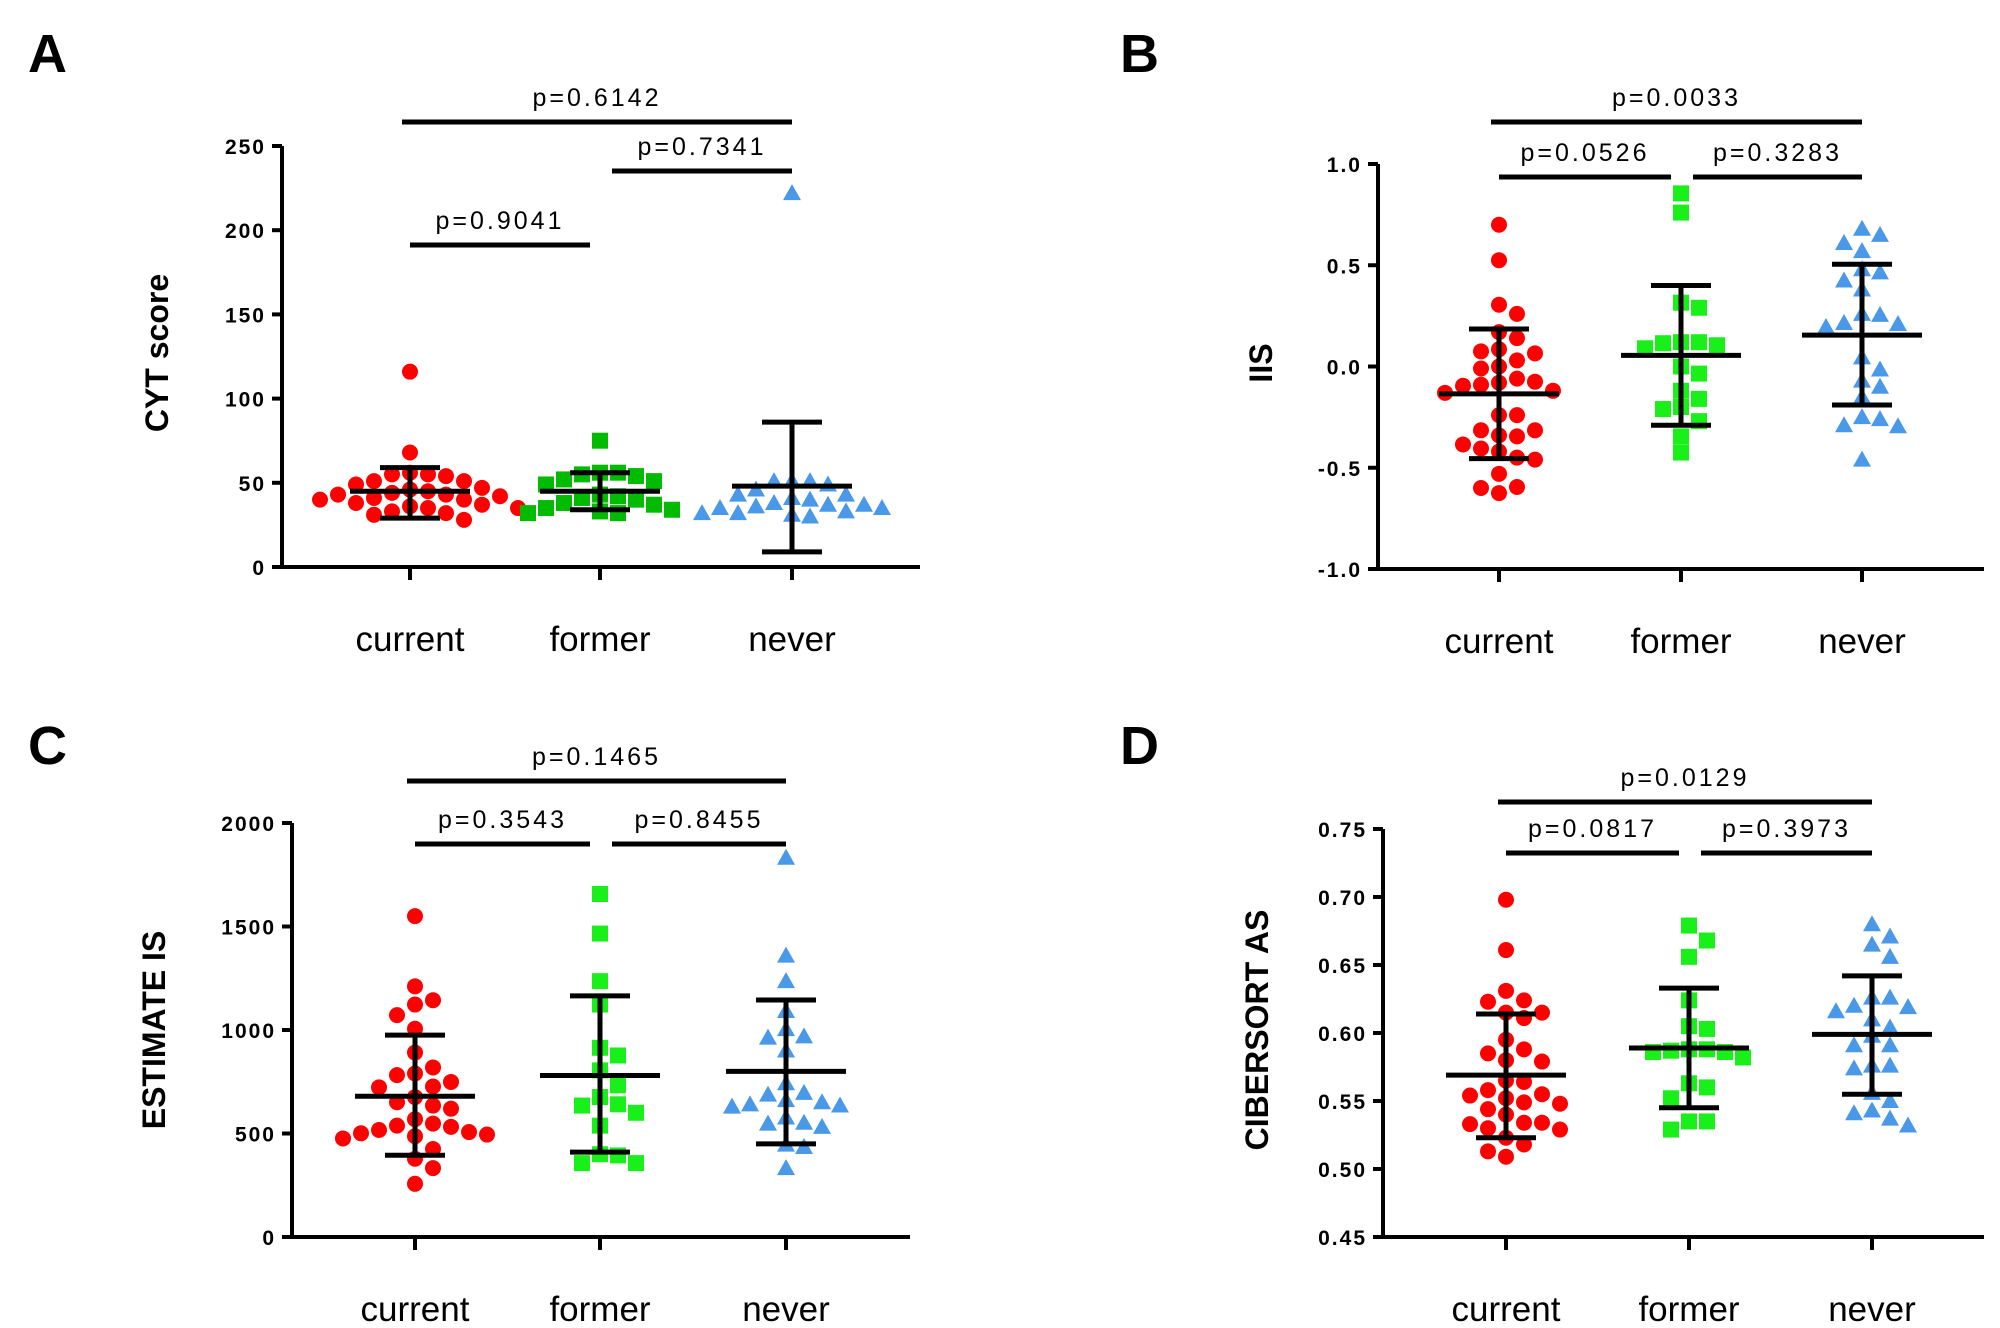 The height and width of the screenshot is (1328, 2000). I want to click on panel-letter: A, so click(47, 54).